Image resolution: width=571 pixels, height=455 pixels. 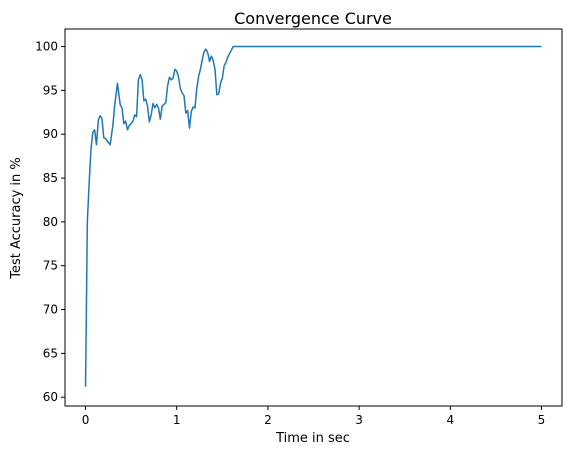 I want to click on x-tick-label: 3, so click(x=359, y=420).